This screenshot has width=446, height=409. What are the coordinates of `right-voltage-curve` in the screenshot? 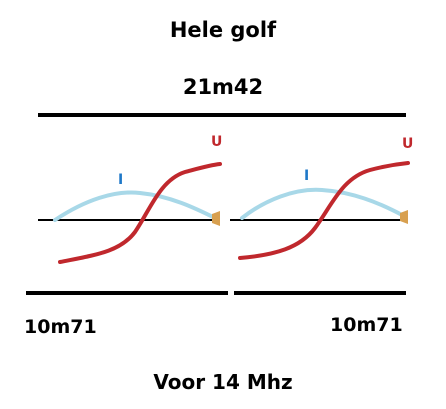 It's located at (324, 210).